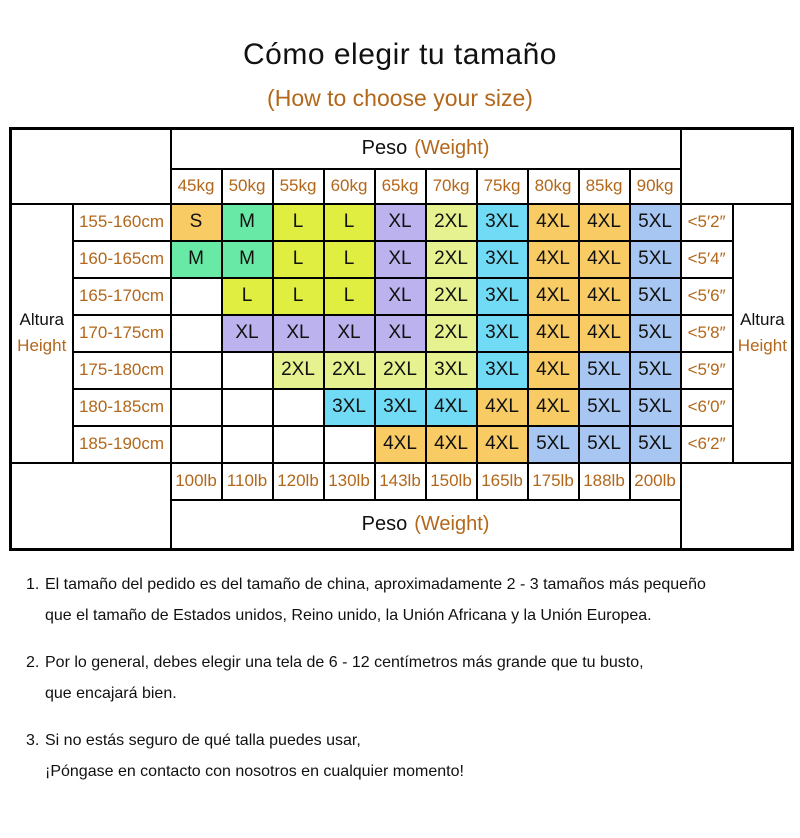 This screenshot has width=800, height=838. What do you see at coordinates (553, 186) in the screenshot?
I see `weight-kg-header: 80kg` at bounding box center [553, 186].